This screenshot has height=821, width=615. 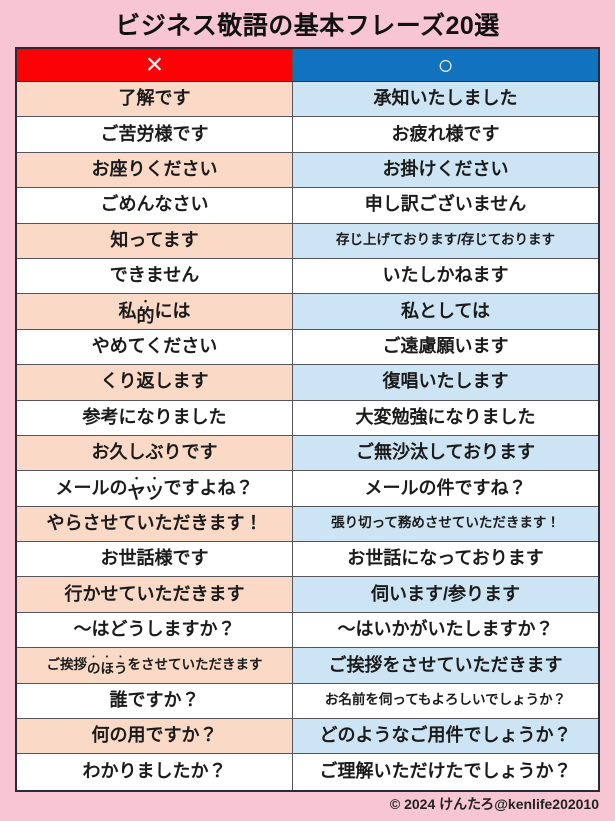 I want to click on incorrect-phrase-cell: 誰ですか？, so click(x=155, y=701).